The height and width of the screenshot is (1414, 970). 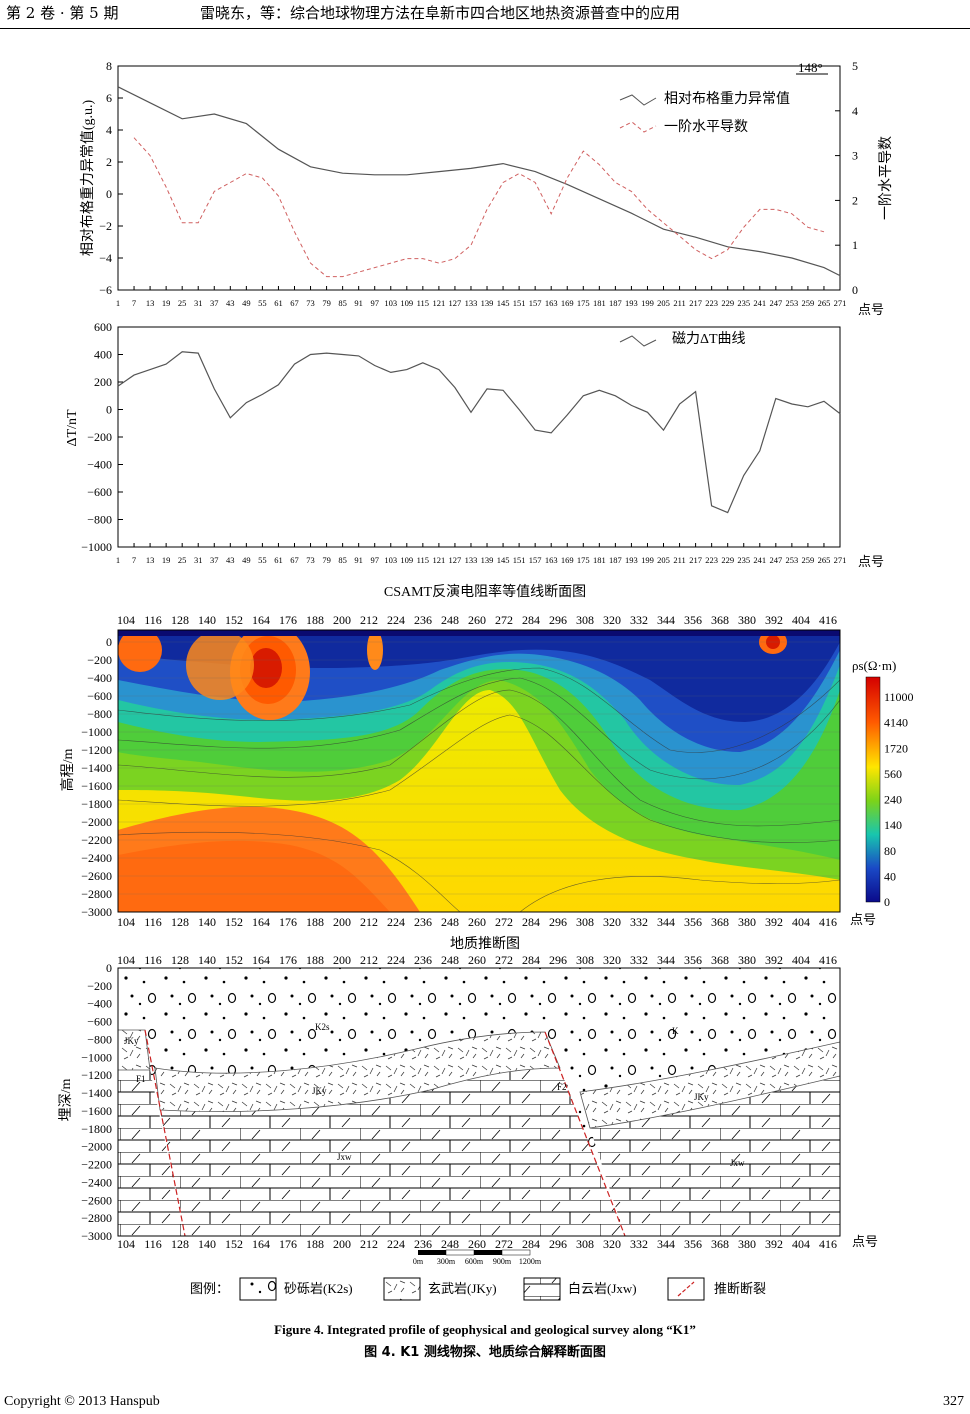 I want to click on gravity-x-tick-label: 7, so click(x=134, y=303).